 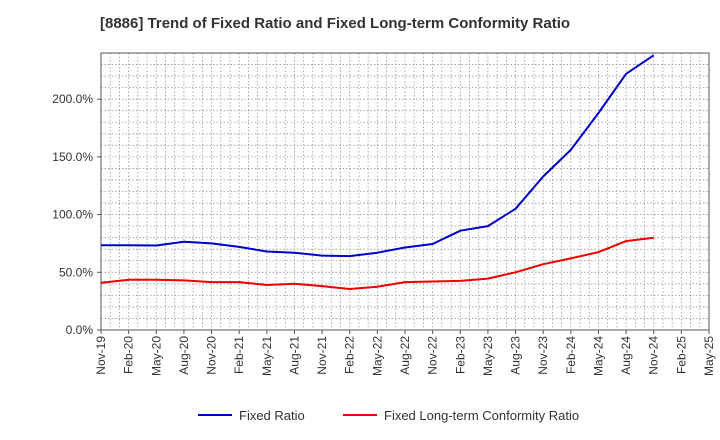 I want to click on y-tick-label: 200.0%, so click(x=72, y=99).